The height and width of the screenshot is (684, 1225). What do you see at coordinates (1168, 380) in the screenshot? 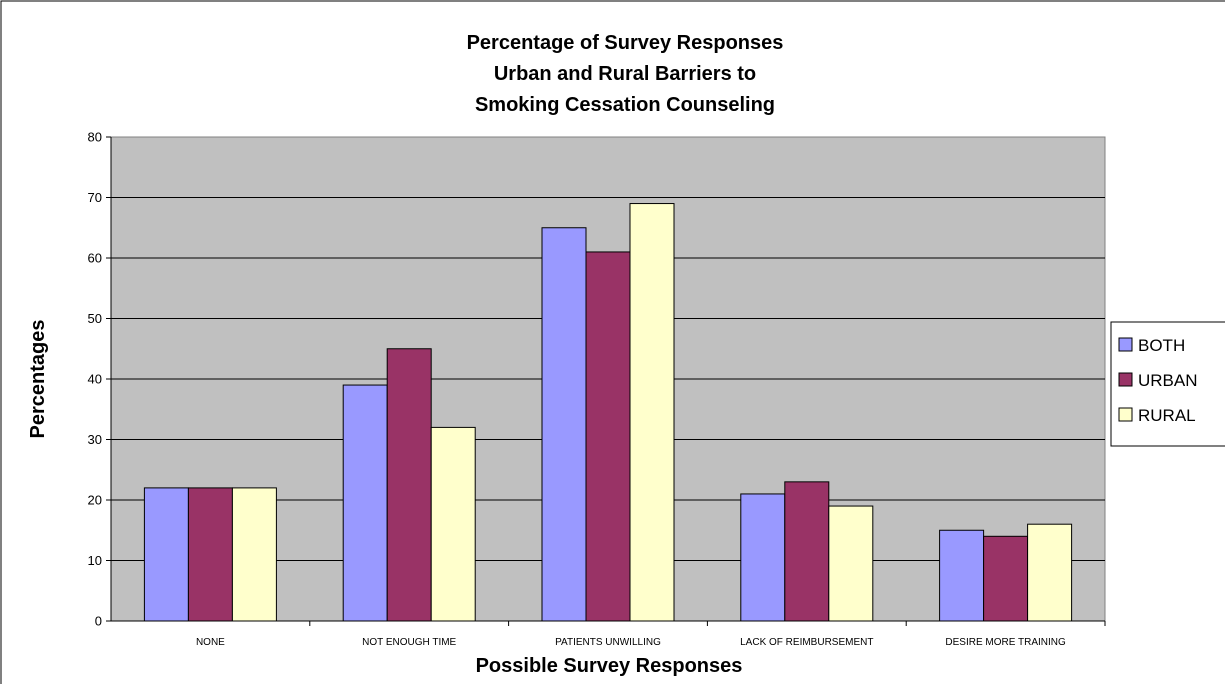
I see `legend-label-urban: URBAN` at bounding box center [1168, 380].